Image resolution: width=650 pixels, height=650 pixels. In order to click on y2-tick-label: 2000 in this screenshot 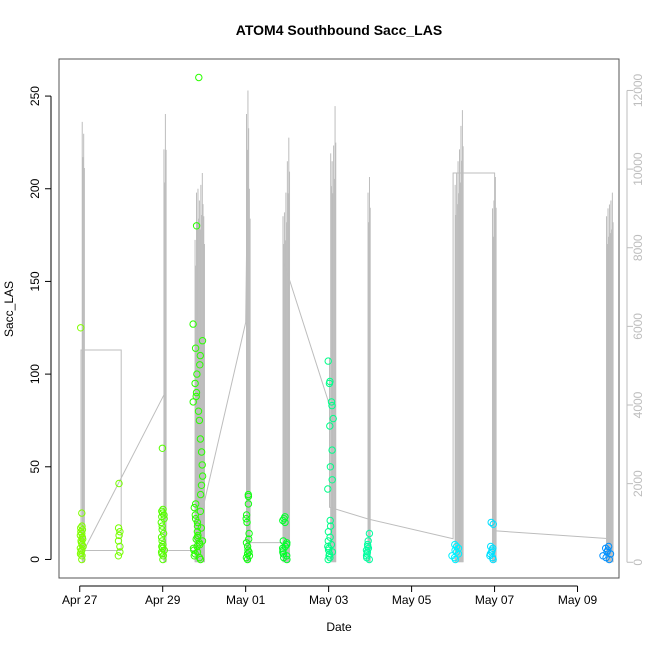, I will do `click(638, 483)`.